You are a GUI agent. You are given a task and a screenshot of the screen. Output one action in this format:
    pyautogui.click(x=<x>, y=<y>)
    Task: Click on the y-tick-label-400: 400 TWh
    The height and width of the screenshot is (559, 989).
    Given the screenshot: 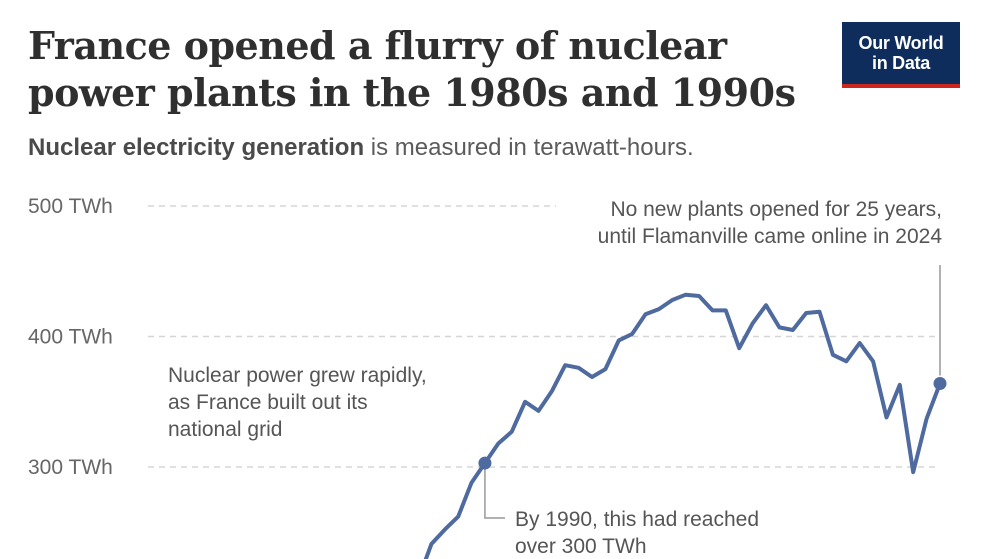 What is the action you would take?
    pyautogui.click(x=70, y=337)
    